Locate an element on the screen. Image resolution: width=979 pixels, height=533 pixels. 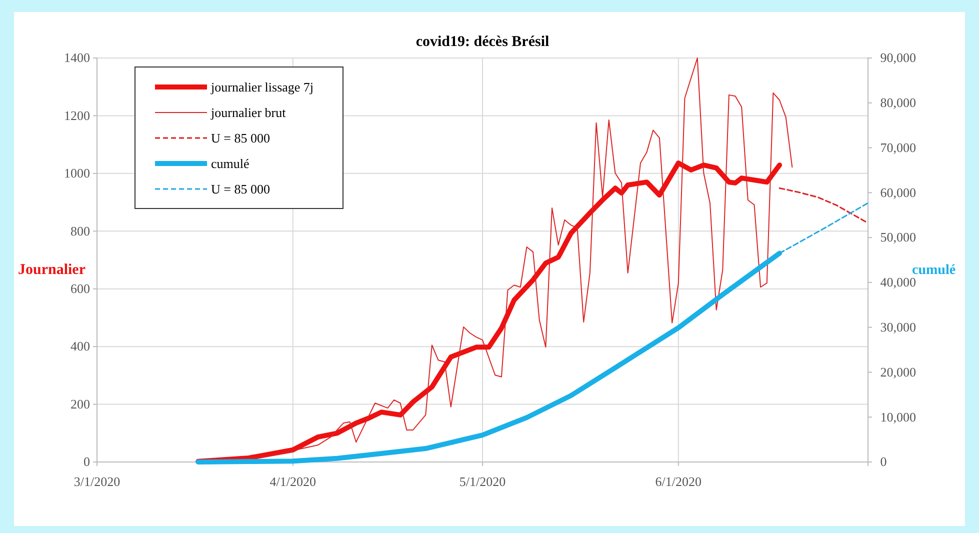
legend-label: journalier brut is located at coordinates (248, 112).